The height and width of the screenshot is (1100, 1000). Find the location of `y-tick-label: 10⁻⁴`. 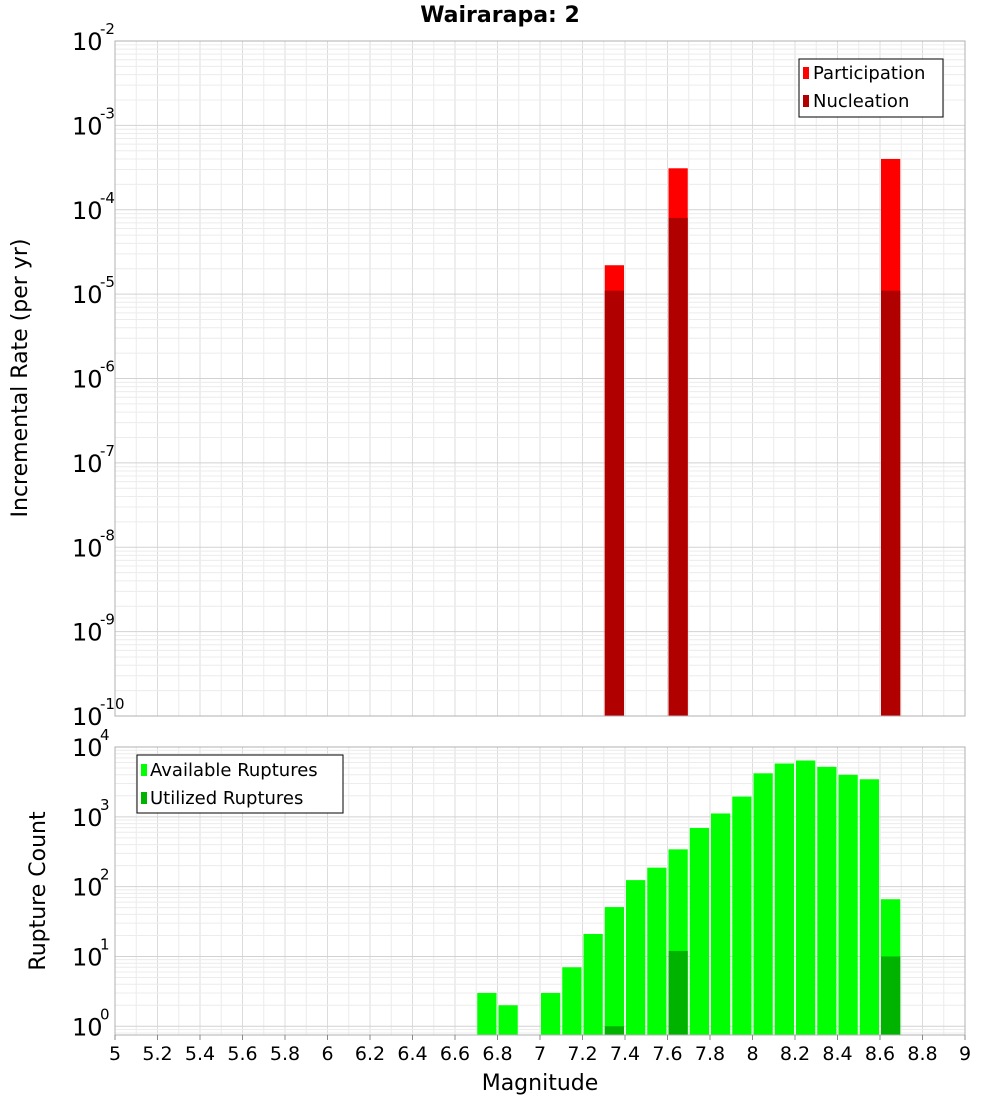

y-tick-label: 10⁻⁴ is located at coordinates (93, 207).